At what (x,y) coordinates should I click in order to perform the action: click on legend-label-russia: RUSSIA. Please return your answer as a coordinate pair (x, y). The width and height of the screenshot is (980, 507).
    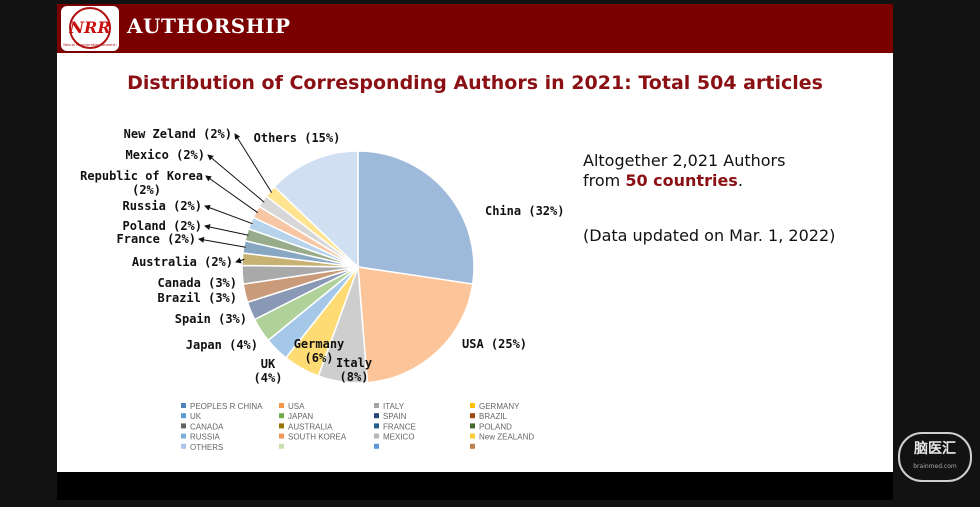
    Looking at the image, I should click on (205, 437).